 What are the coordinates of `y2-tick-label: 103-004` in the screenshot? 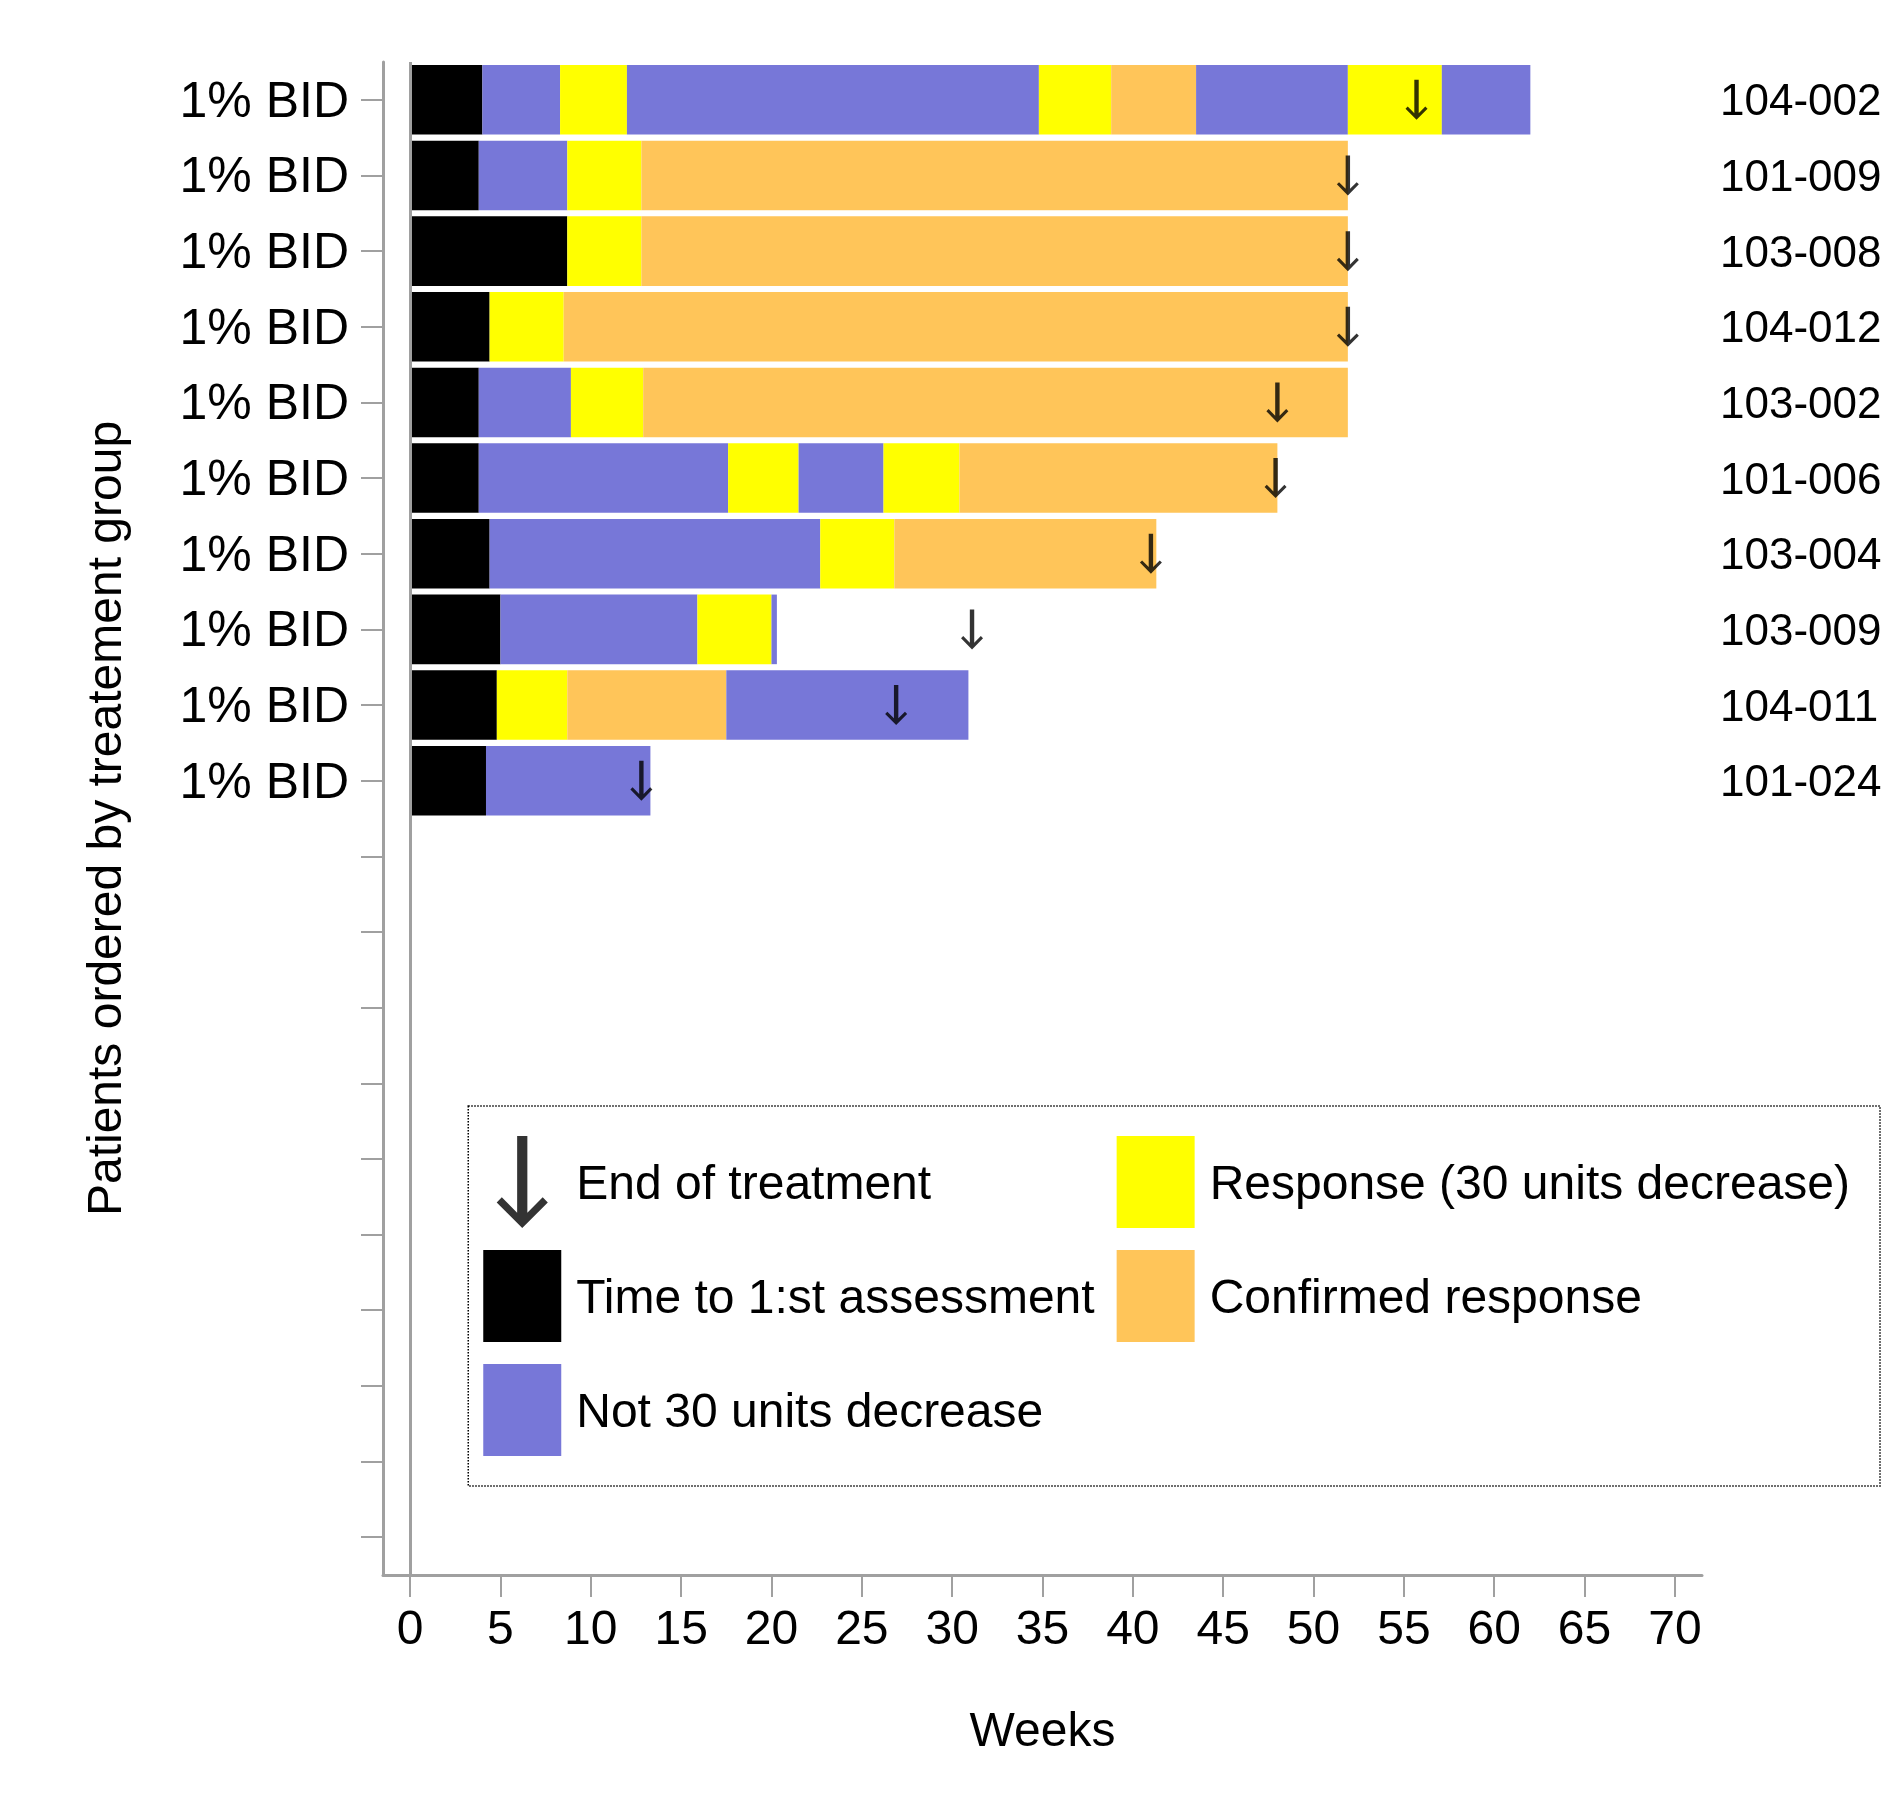 It's located at (1801, 554).